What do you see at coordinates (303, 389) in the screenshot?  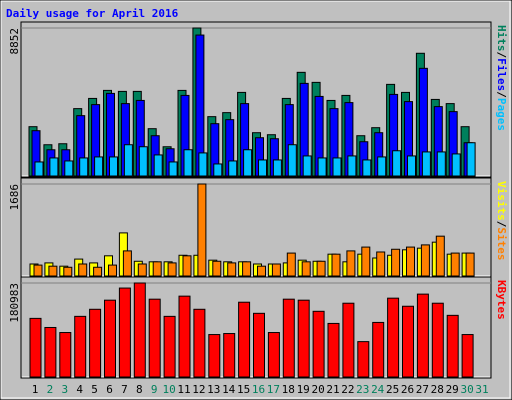 I see `x-tick-label: 19` at bounding box center [303, 389].